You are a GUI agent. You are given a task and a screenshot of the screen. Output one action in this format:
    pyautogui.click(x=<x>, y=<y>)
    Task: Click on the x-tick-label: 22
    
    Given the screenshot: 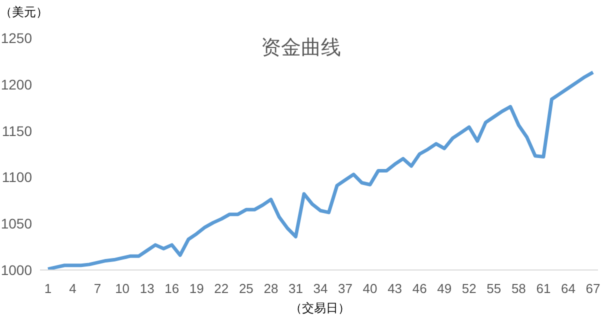 What is the action you would take?
    pyautogui.click(x=221, y=288)
    